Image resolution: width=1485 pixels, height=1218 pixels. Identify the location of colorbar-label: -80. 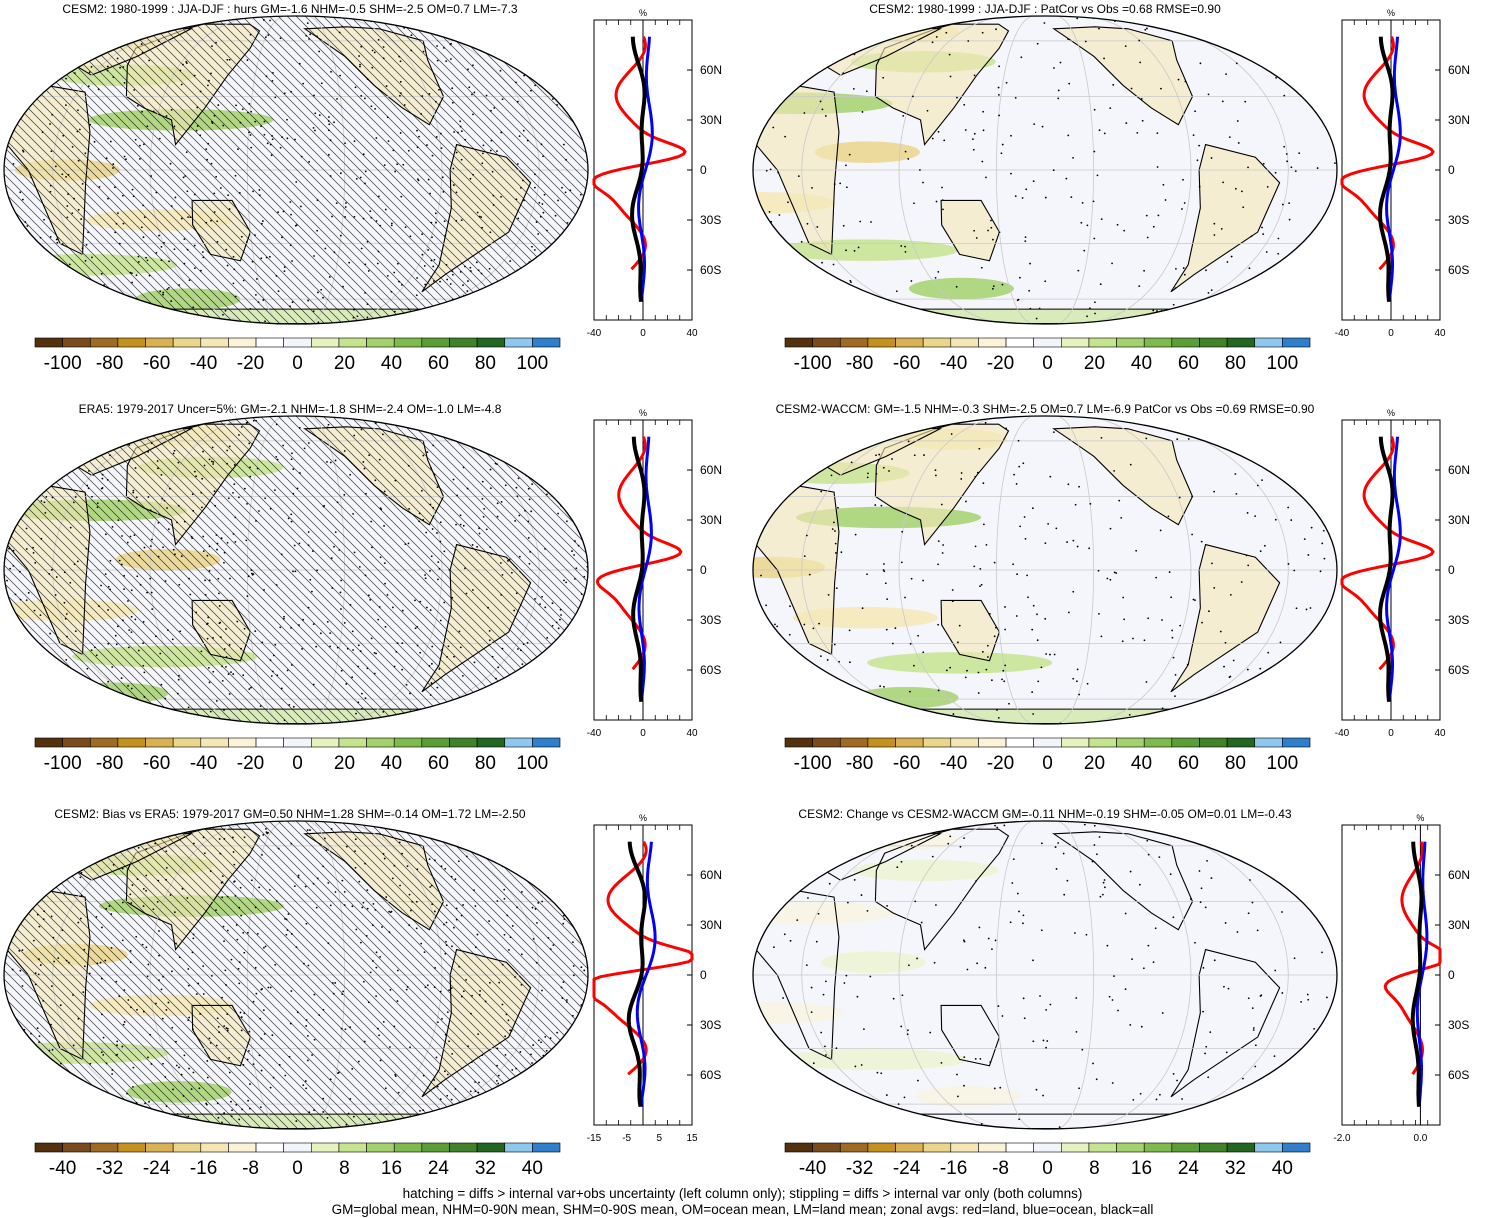
(859, 763).